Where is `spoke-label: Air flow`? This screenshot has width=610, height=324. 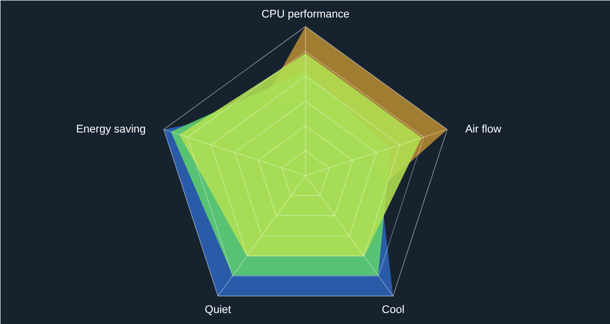 spoke-label: Air flow is located at coordinates (483, 129).